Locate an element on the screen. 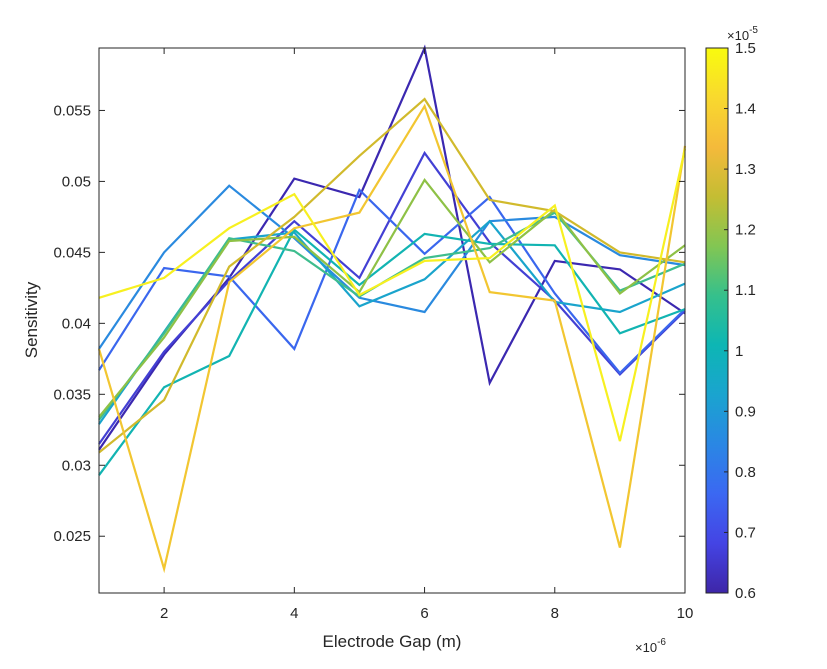  x-axis-exponent: ×10⁻⁶ is located at coordinates (650, 646).